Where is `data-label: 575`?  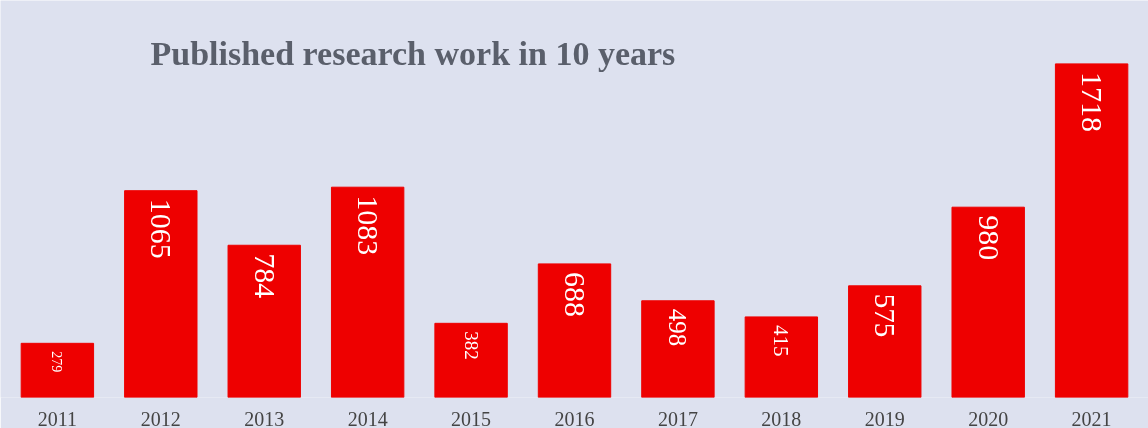 data-label: 575 is located at coordinates (885, 315).